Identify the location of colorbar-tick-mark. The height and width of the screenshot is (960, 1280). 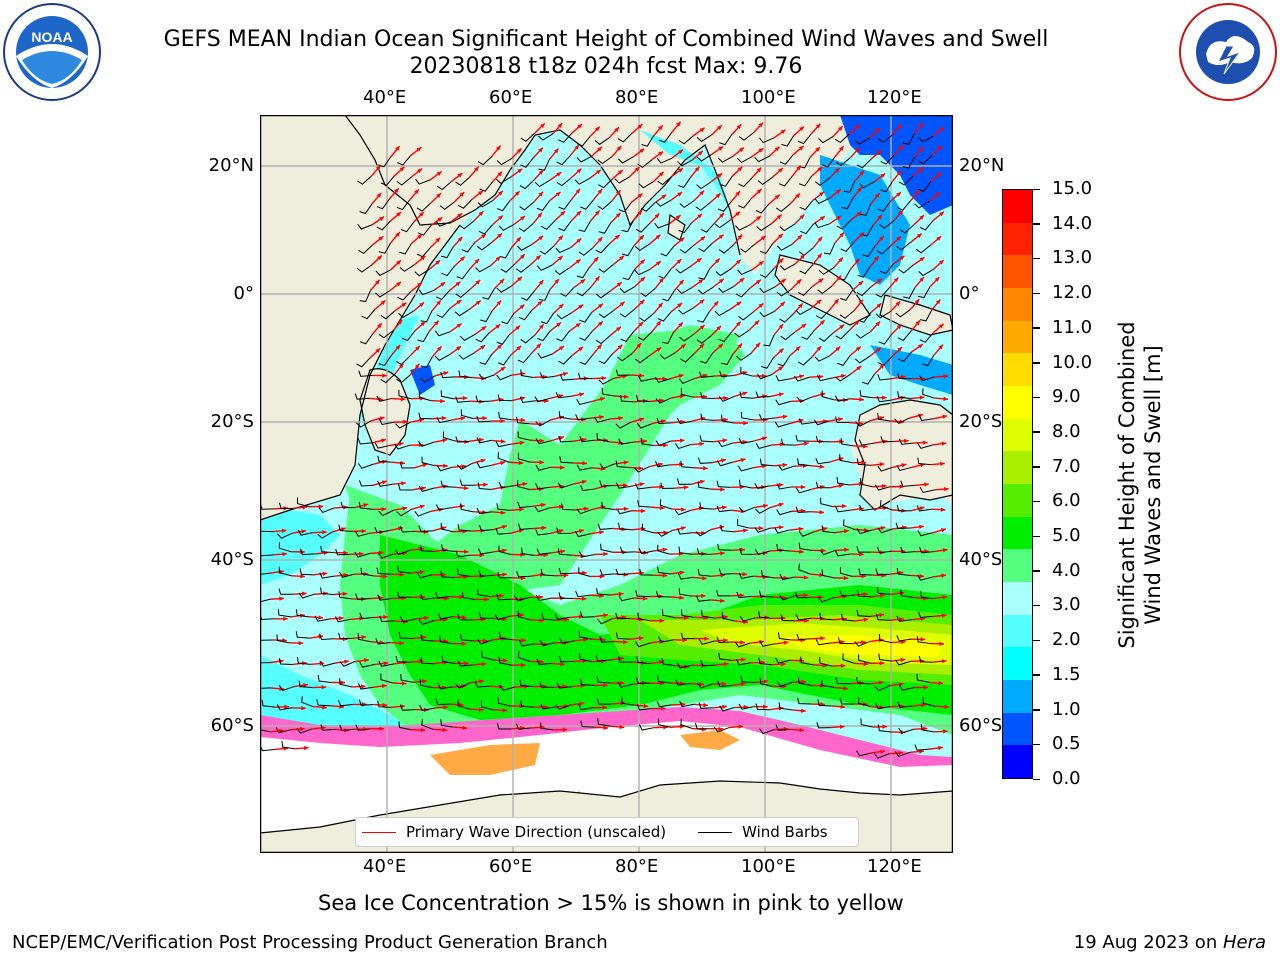
(1036, 258).